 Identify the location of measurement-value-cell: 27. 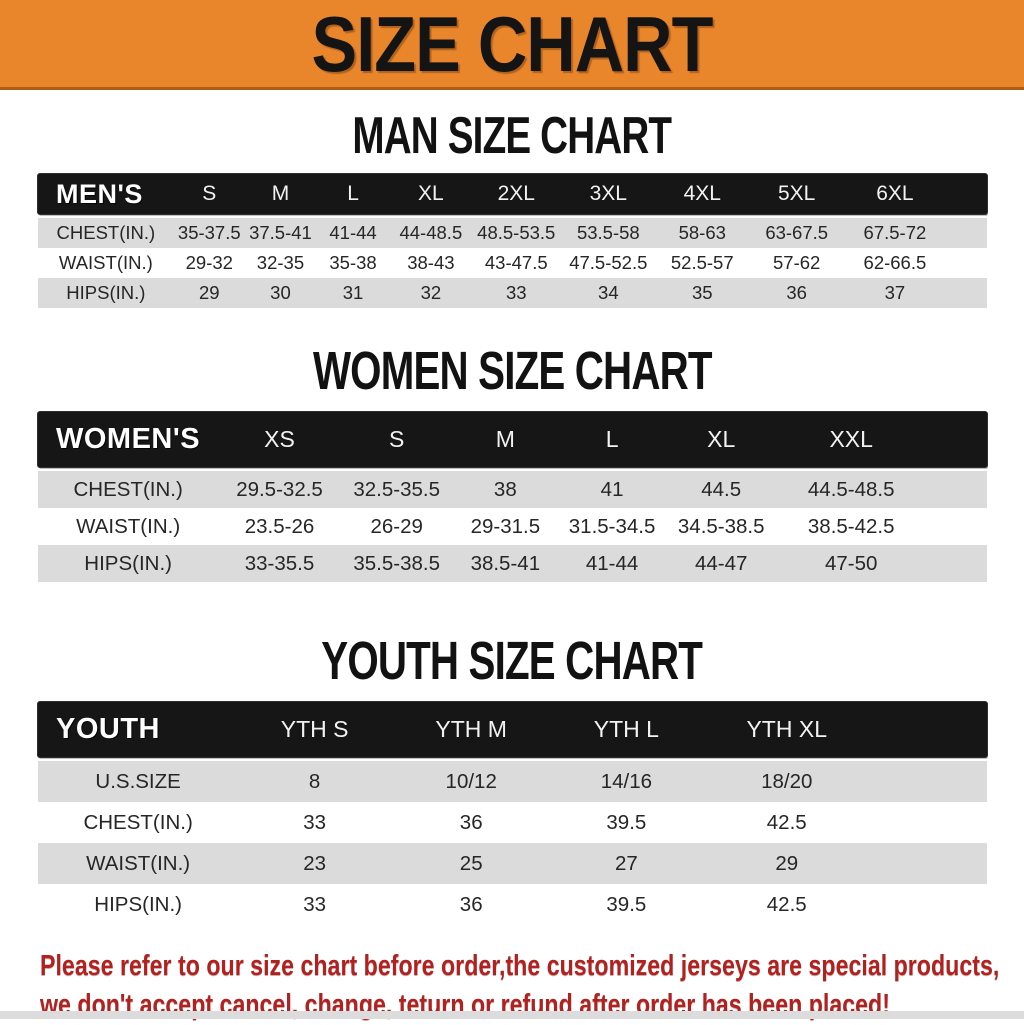
(626, 863).